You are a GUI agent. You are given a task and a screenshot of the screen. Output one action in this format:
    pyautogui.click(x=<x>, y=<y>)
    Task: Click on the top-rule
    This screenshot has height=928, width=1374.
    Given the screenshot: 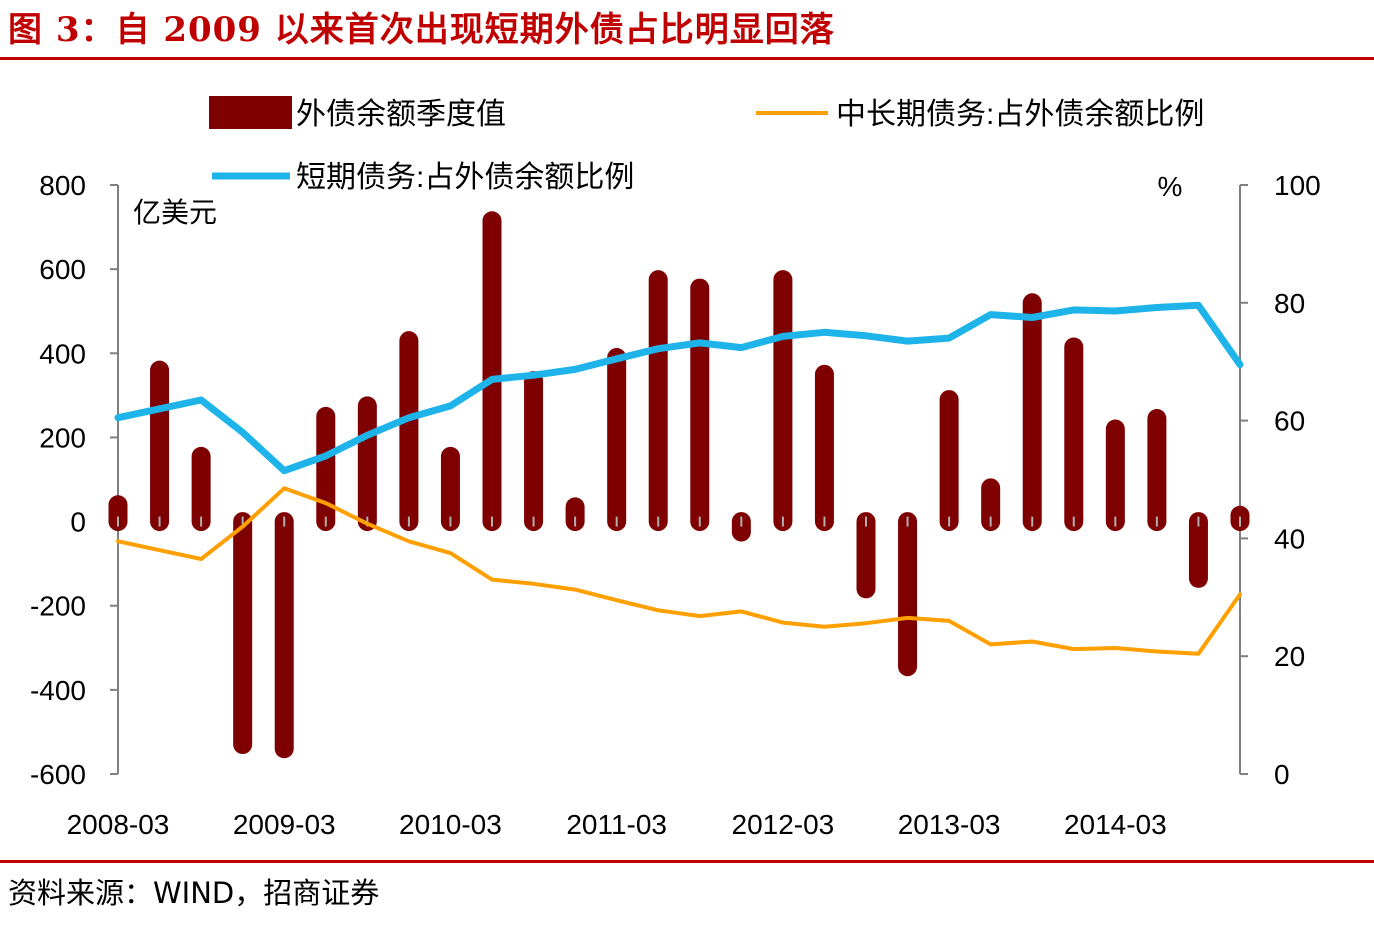 What is the action you would take?
    pyautogui.click(x=687, y=58)
    